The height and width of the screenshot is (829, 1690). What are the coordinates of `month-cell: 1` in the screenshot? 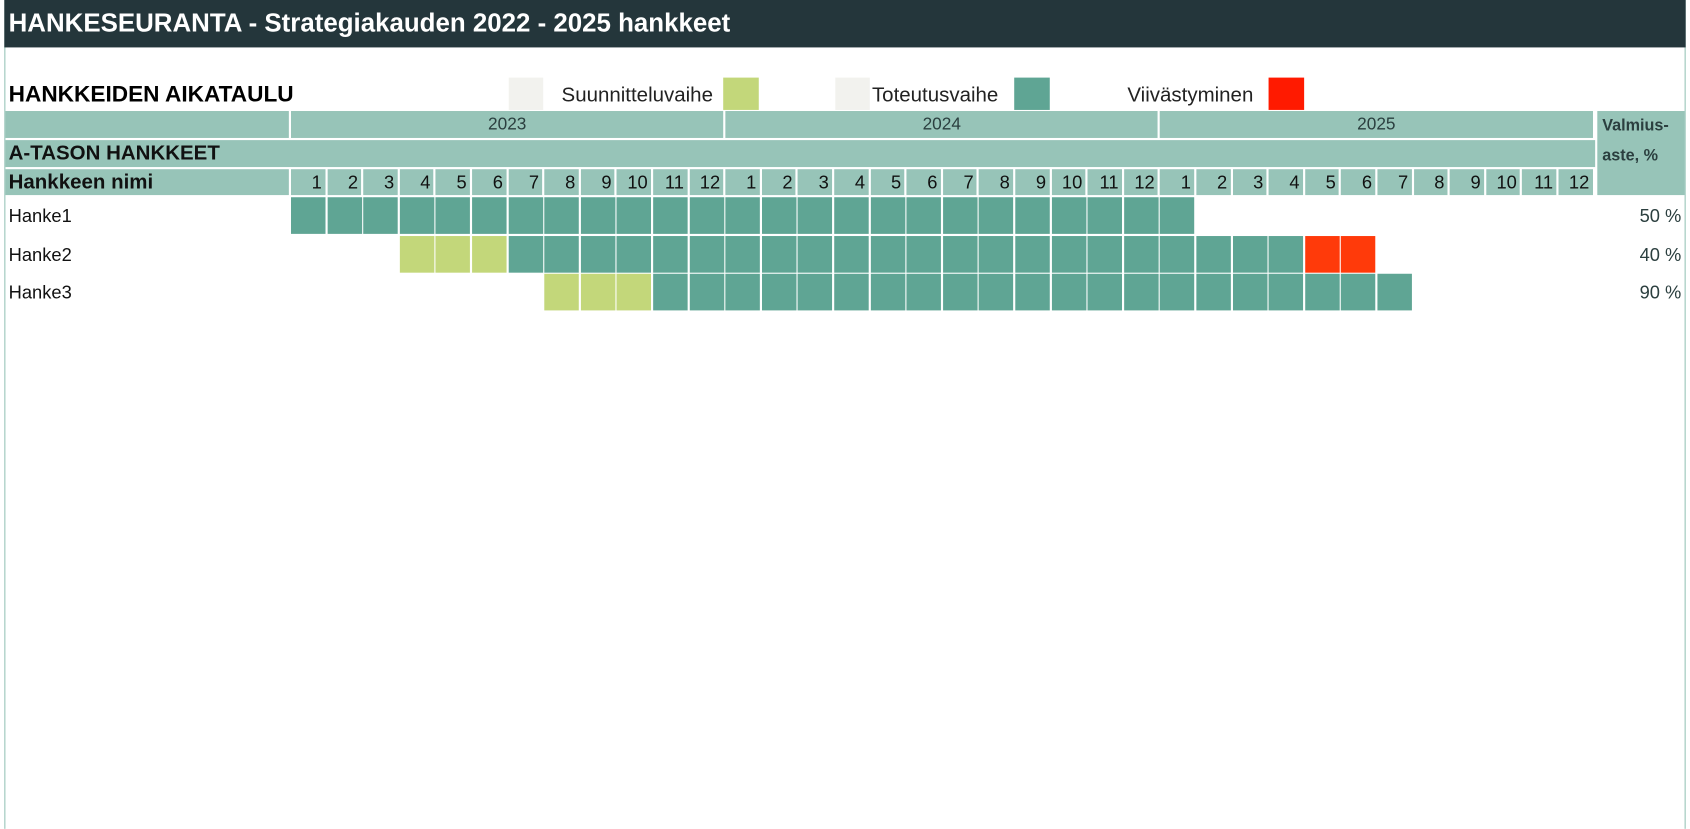 It's located at (742, 182).